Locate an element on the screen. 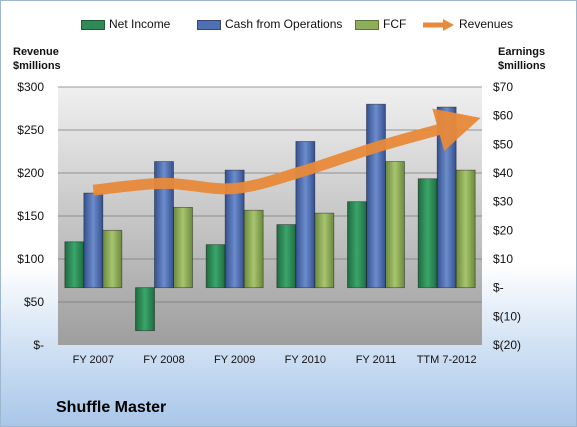 The image size is (577, 427). legend-fcf: FCF is located at coordinates (380, 24).